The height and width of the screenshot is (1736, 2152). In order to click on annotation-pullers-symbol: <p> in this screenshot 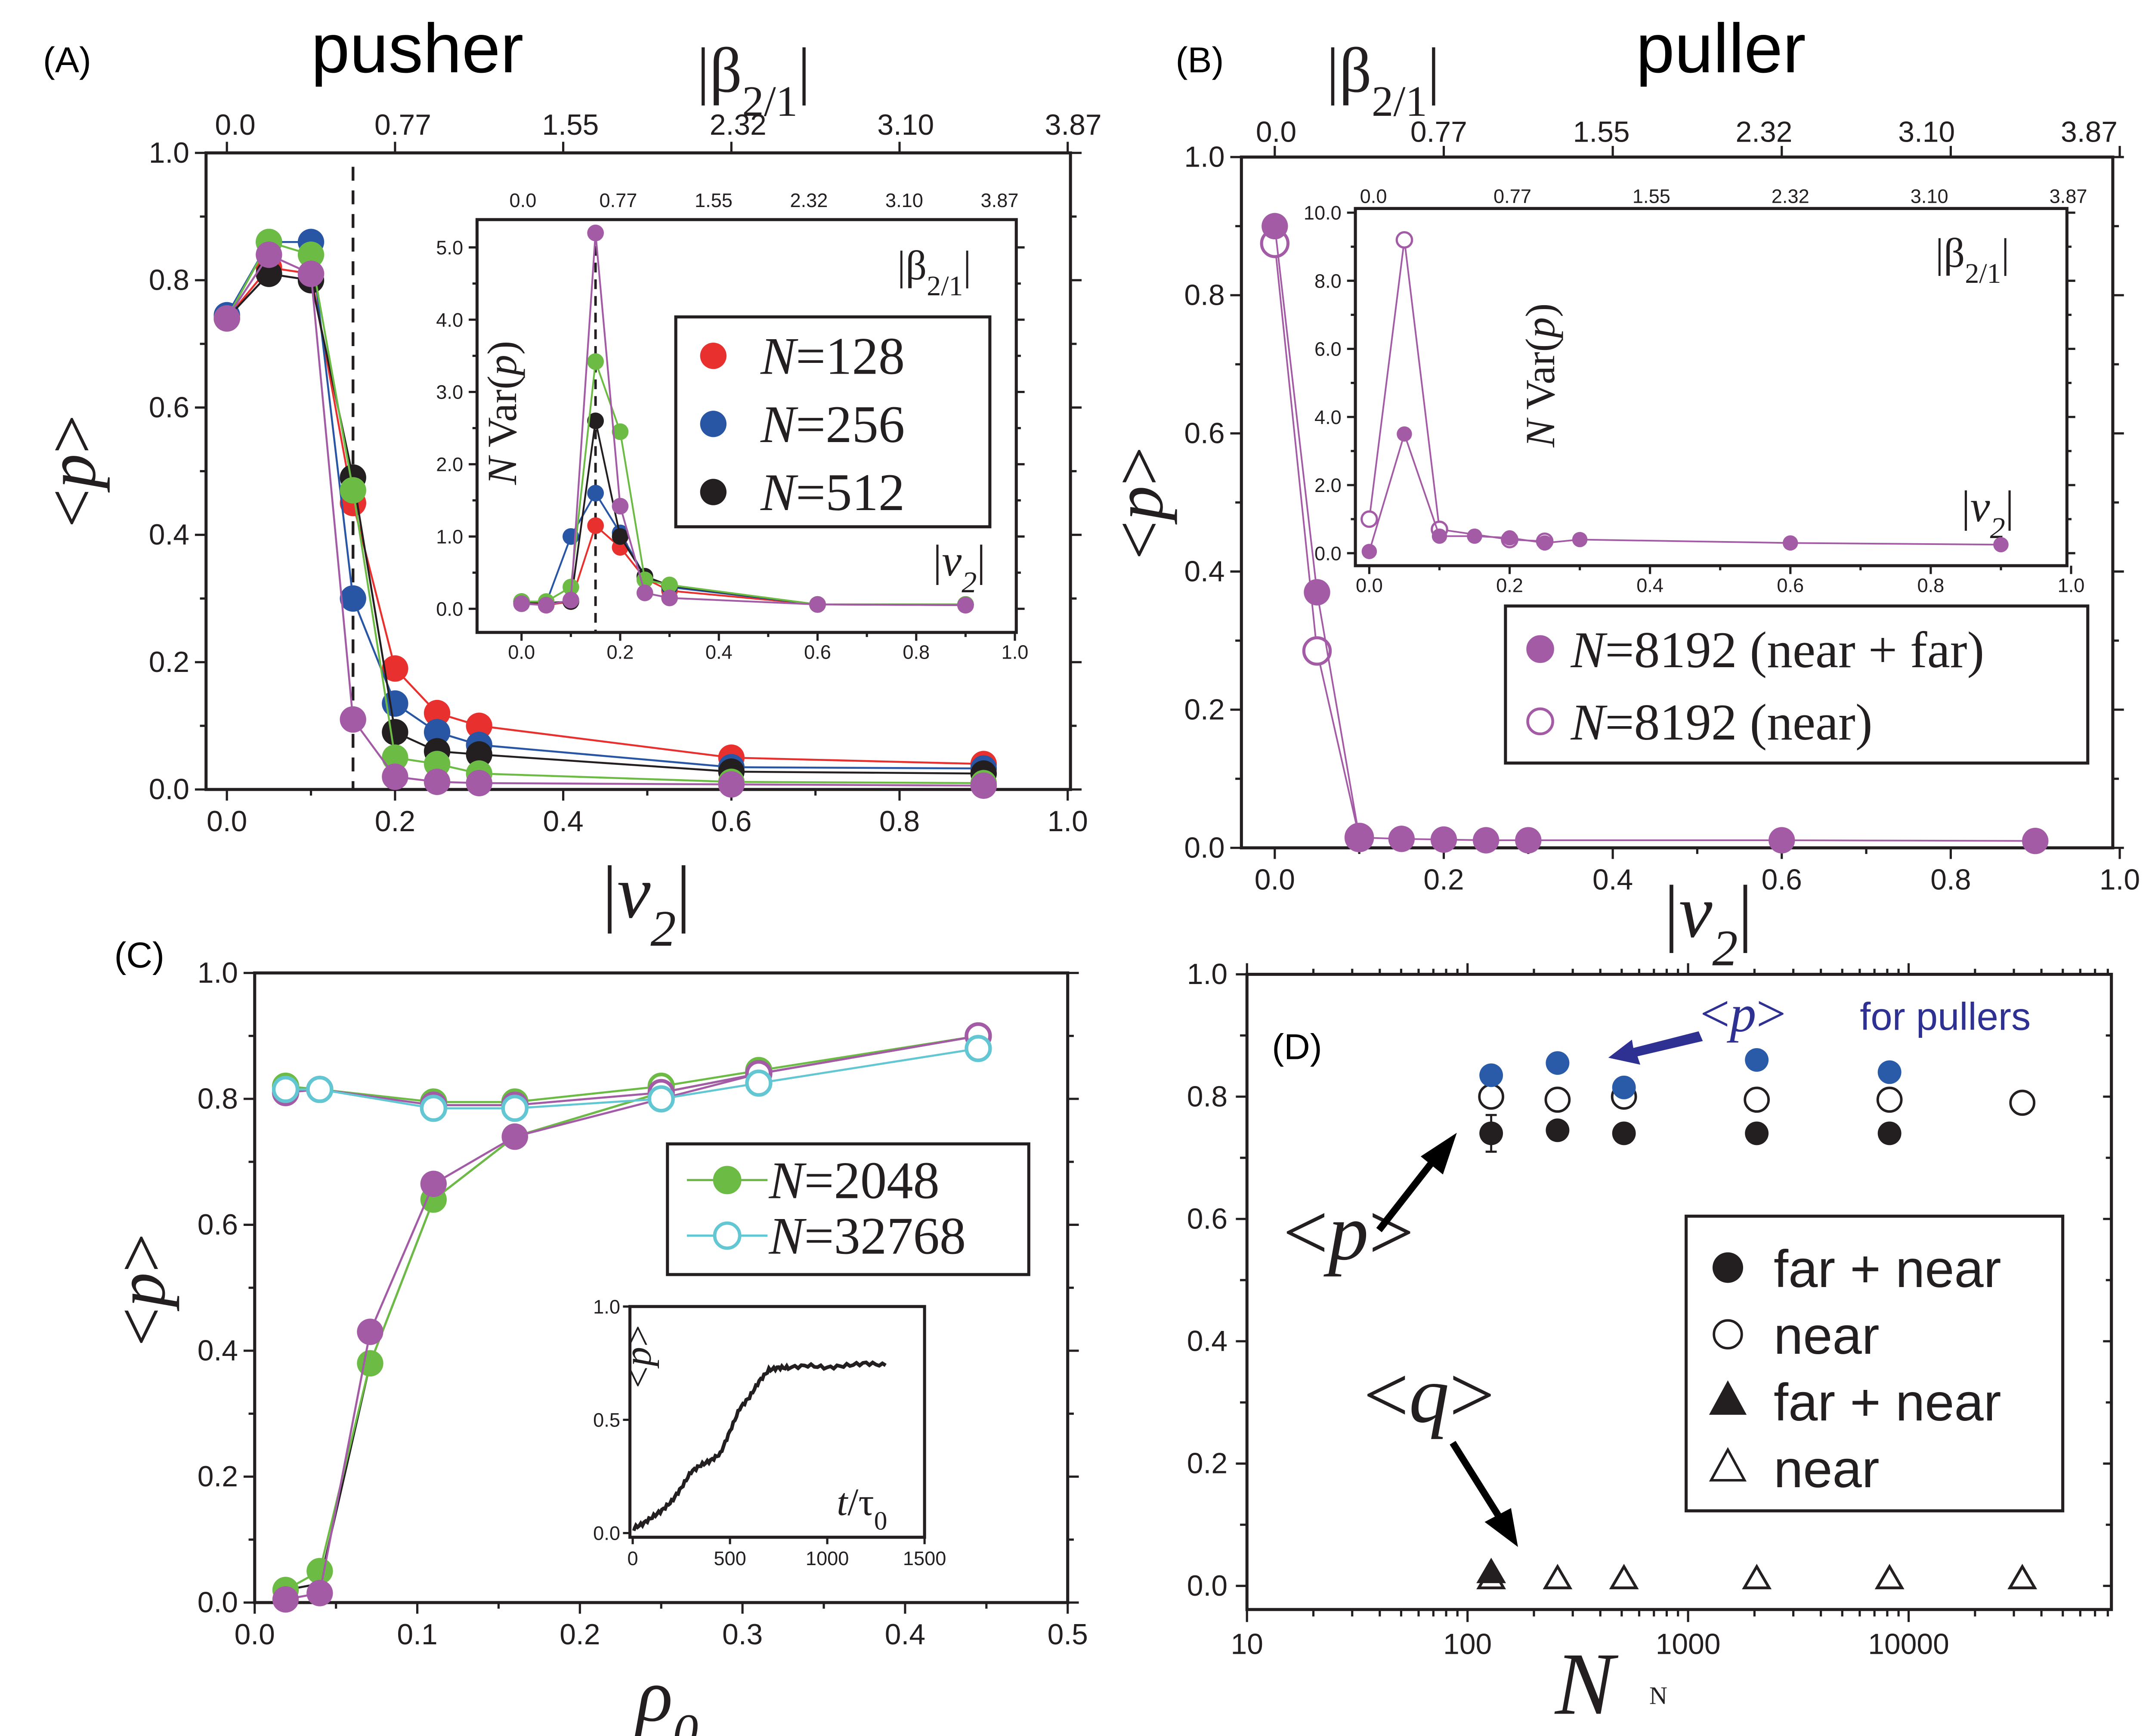, I will do `click(1743, 1014)`.